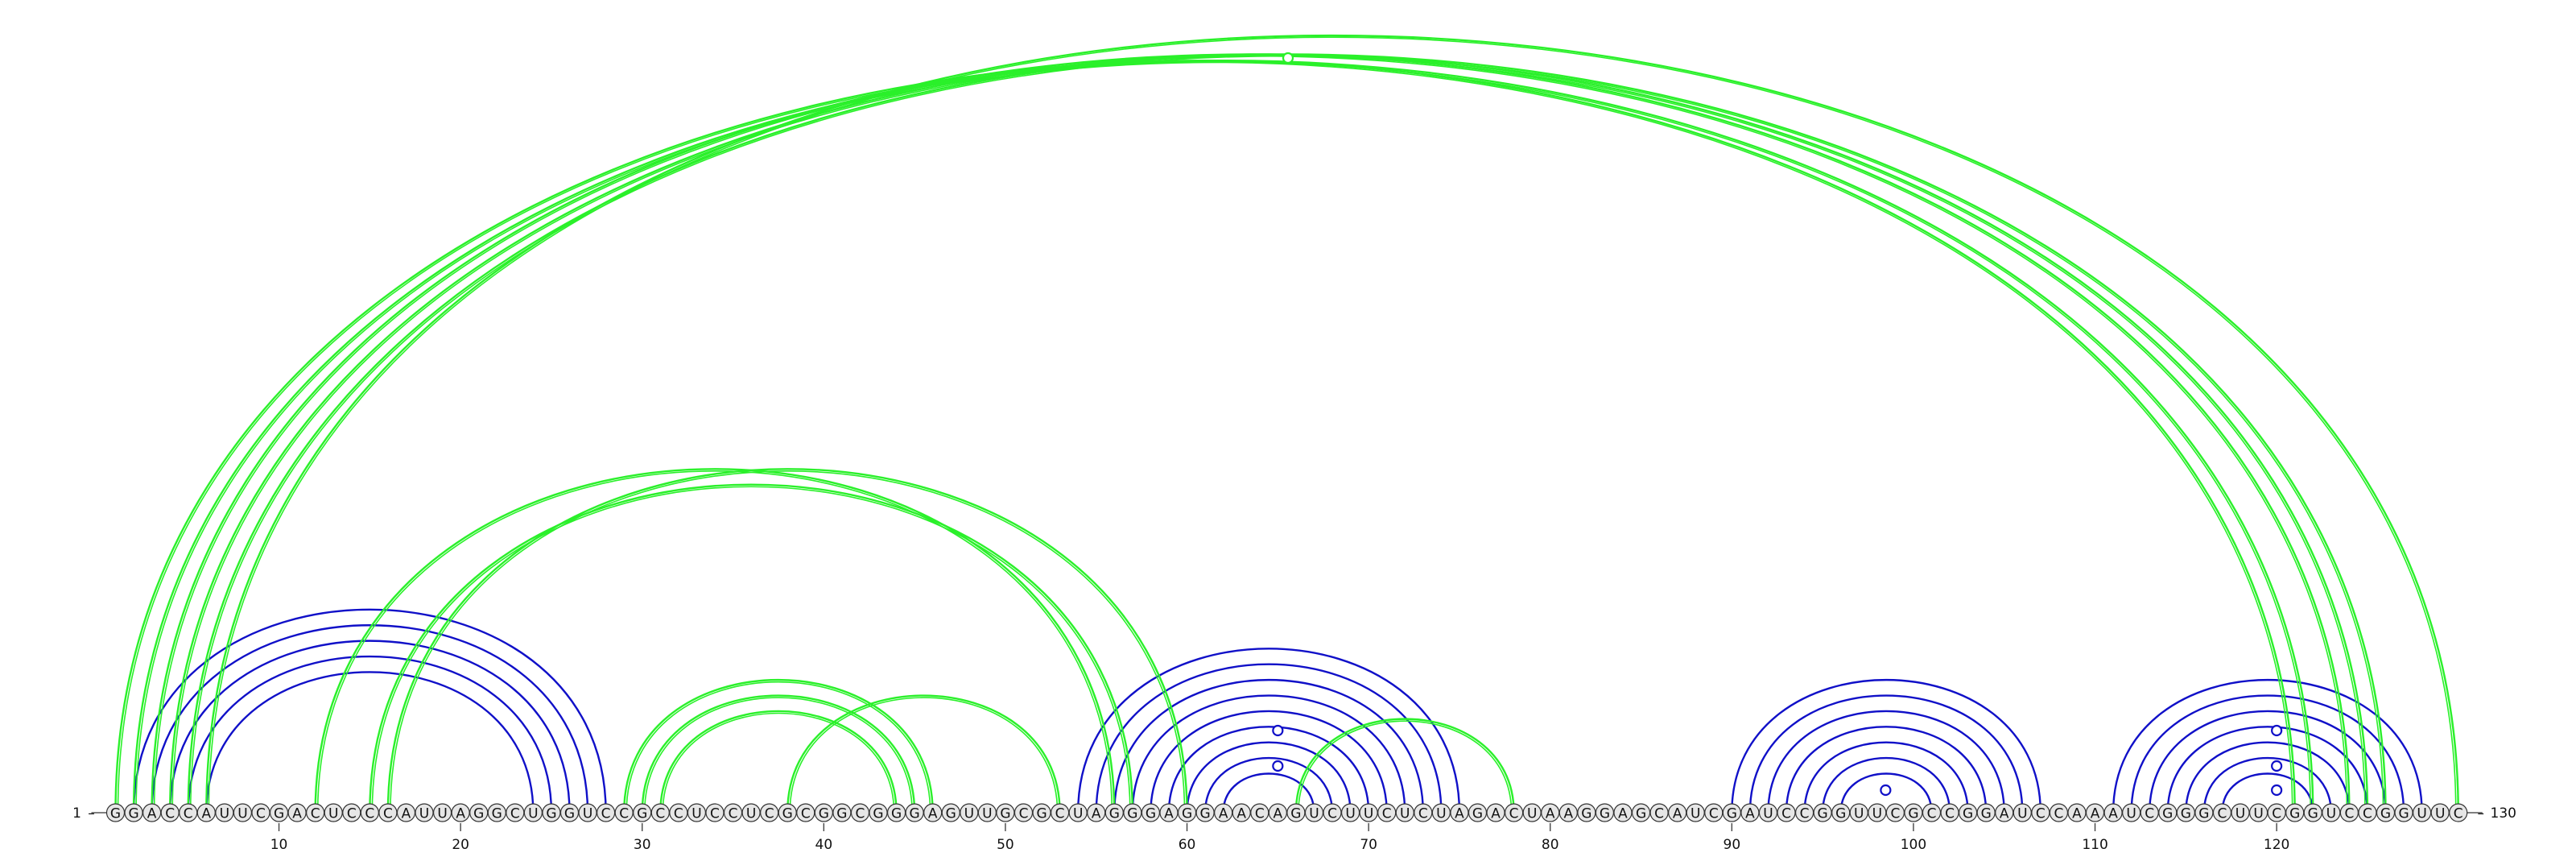  I want to click on start-position-label: 1, so click(76, 813).